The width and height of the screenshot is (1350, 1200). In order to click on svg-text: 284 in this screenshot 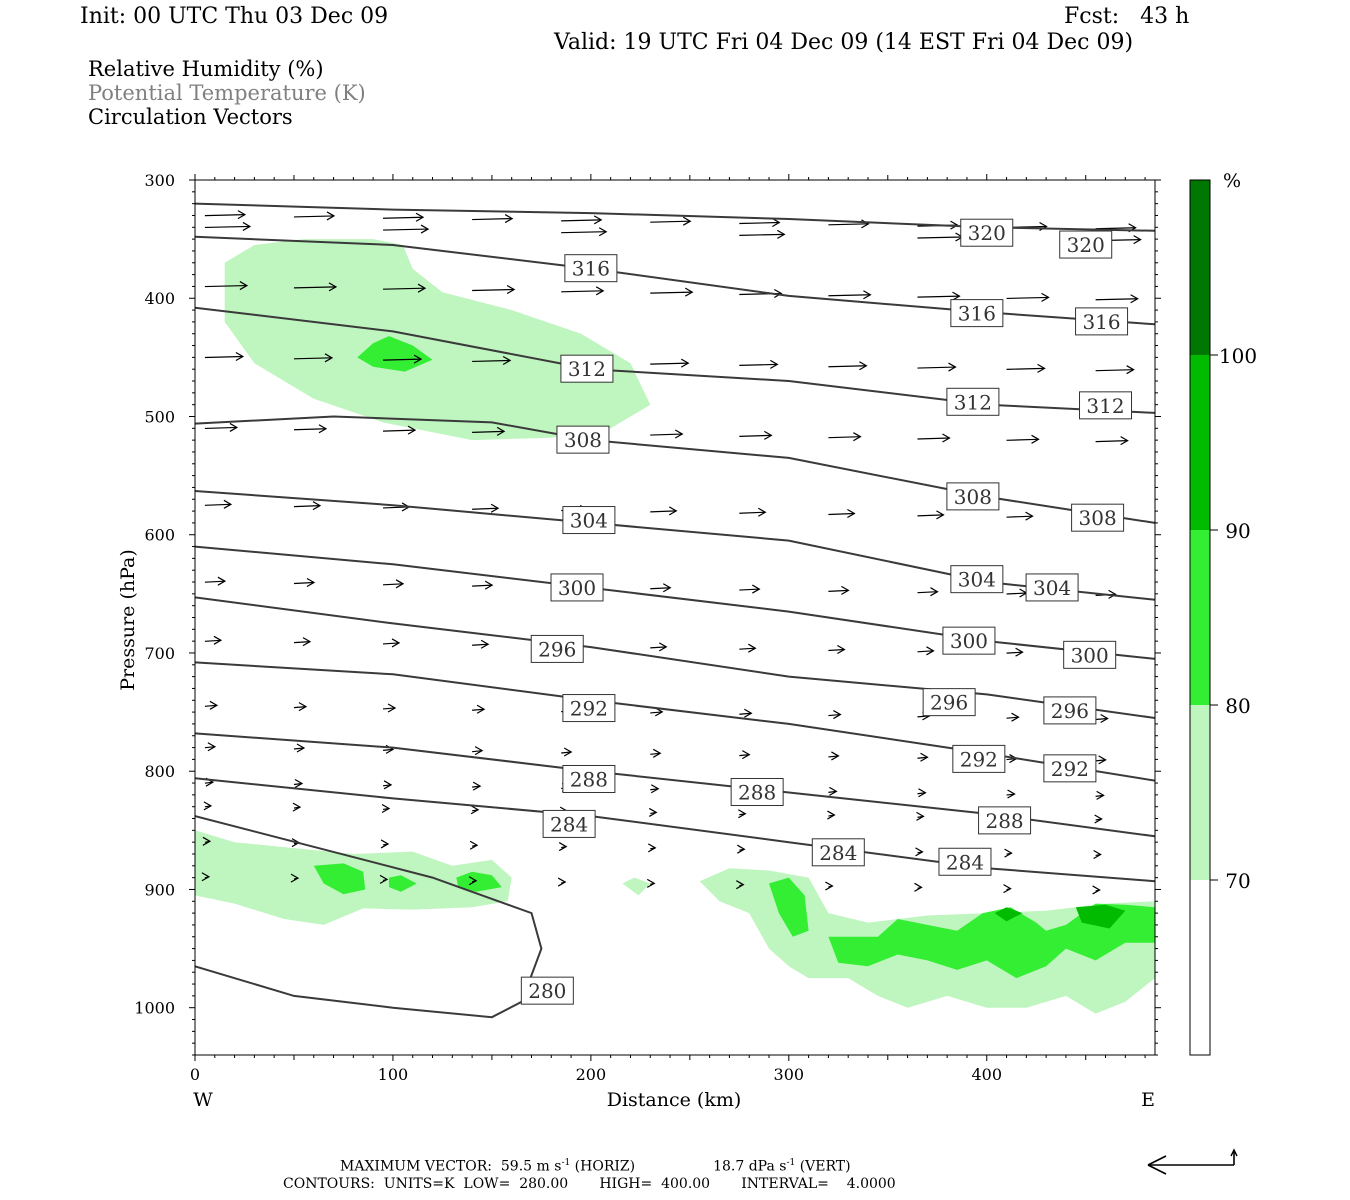, I will do `click(838, 853)`.